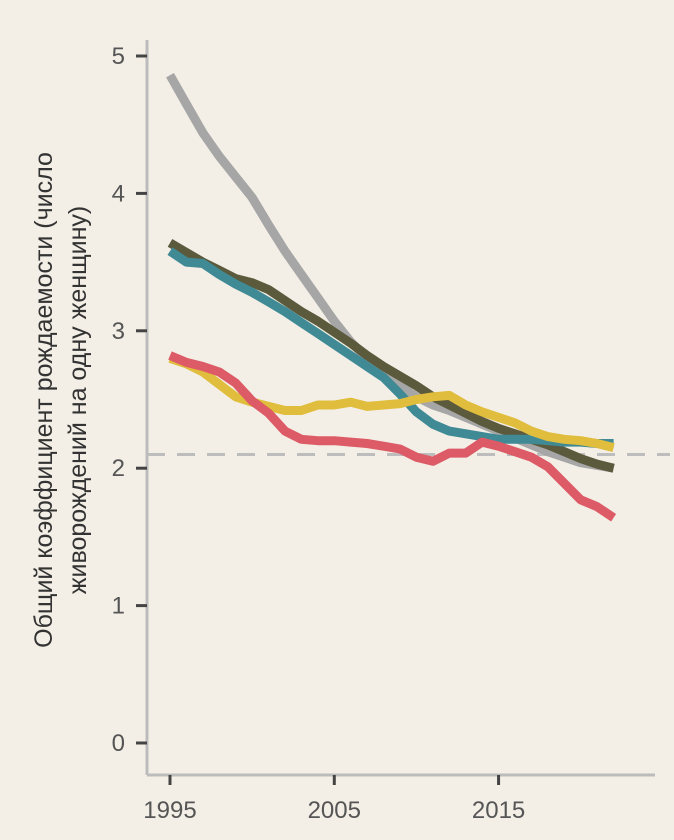 This screenshot has width=674, height=840. What do you see at coordinates (118, 743) in the screenshot?
I see `y-tick-label: 0` at bounding box center [118, 743].